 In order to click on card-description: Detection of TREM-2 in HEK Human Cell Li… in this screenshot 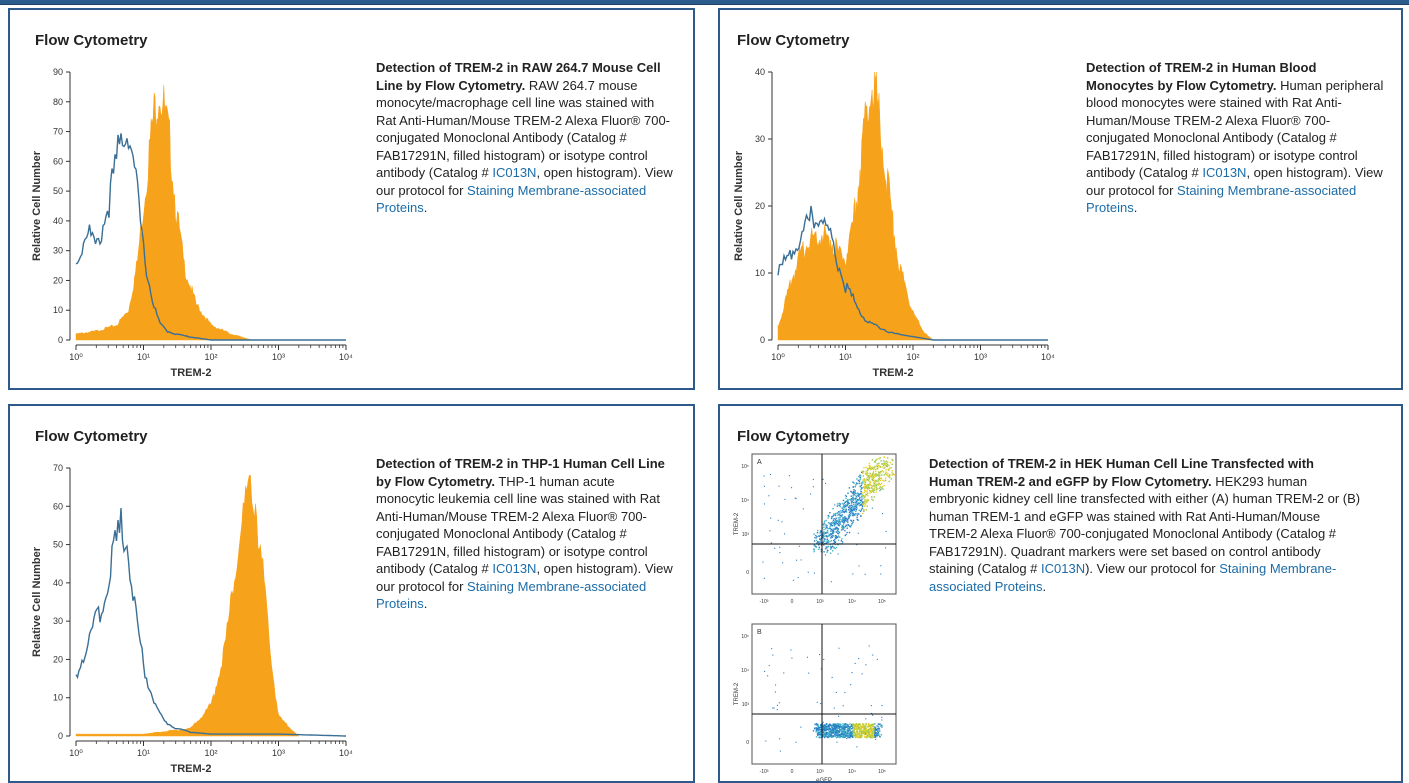, I will do `click(1145, 525)`.